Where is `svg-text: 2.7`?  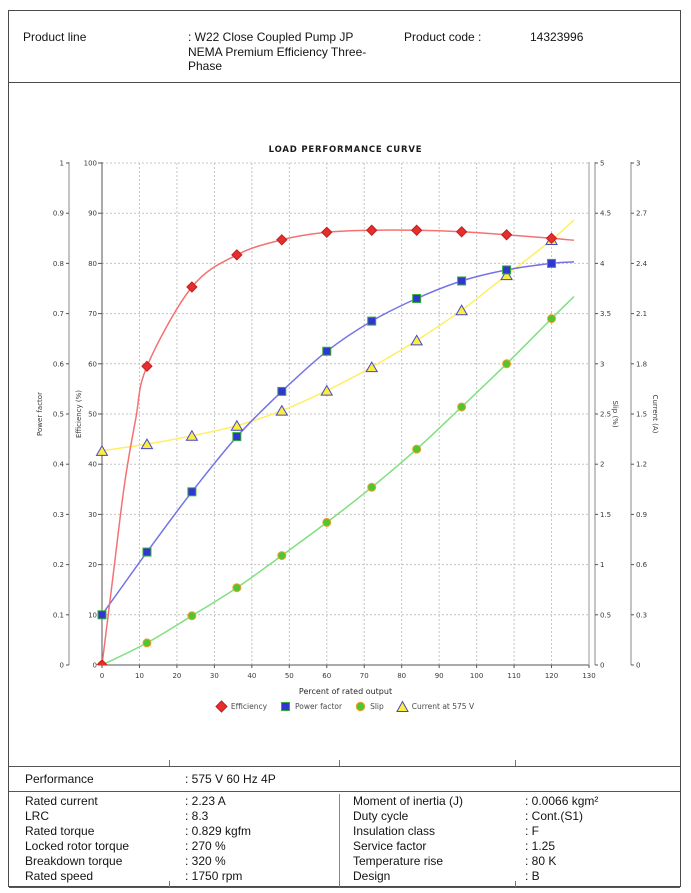
svg-text: 2.7 is located at coordinates (641, 214).